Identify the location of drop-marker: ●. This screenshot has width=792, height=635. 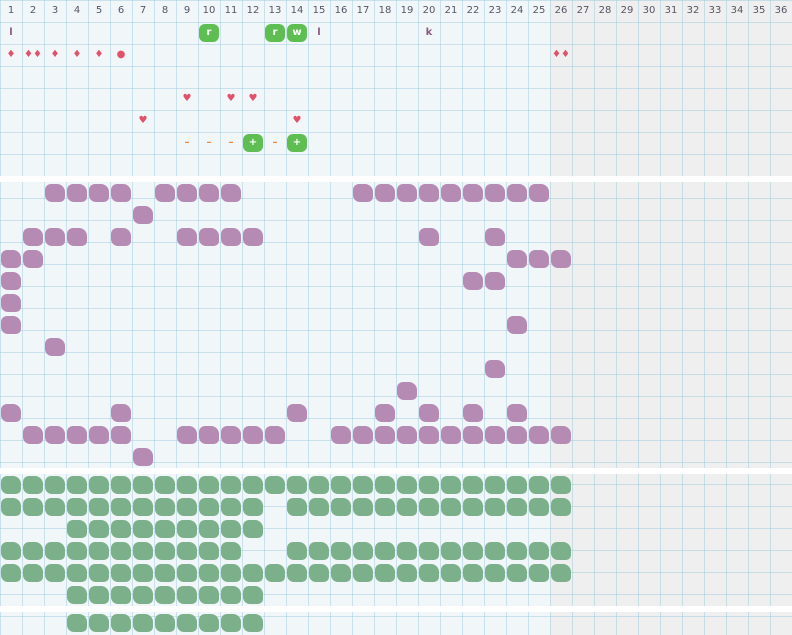
(121, 54).